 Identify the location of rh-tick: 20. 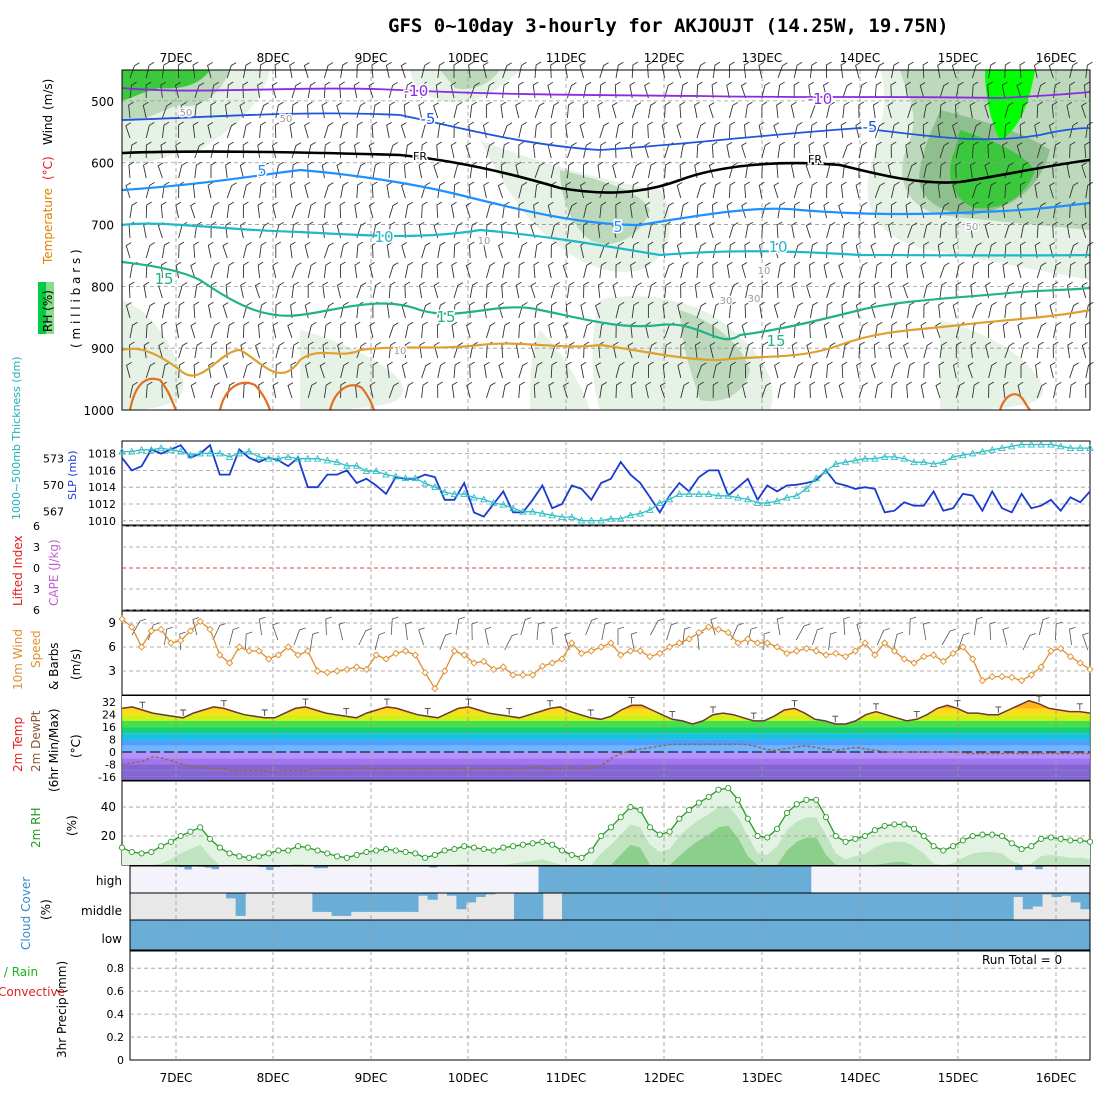
(108, 836).